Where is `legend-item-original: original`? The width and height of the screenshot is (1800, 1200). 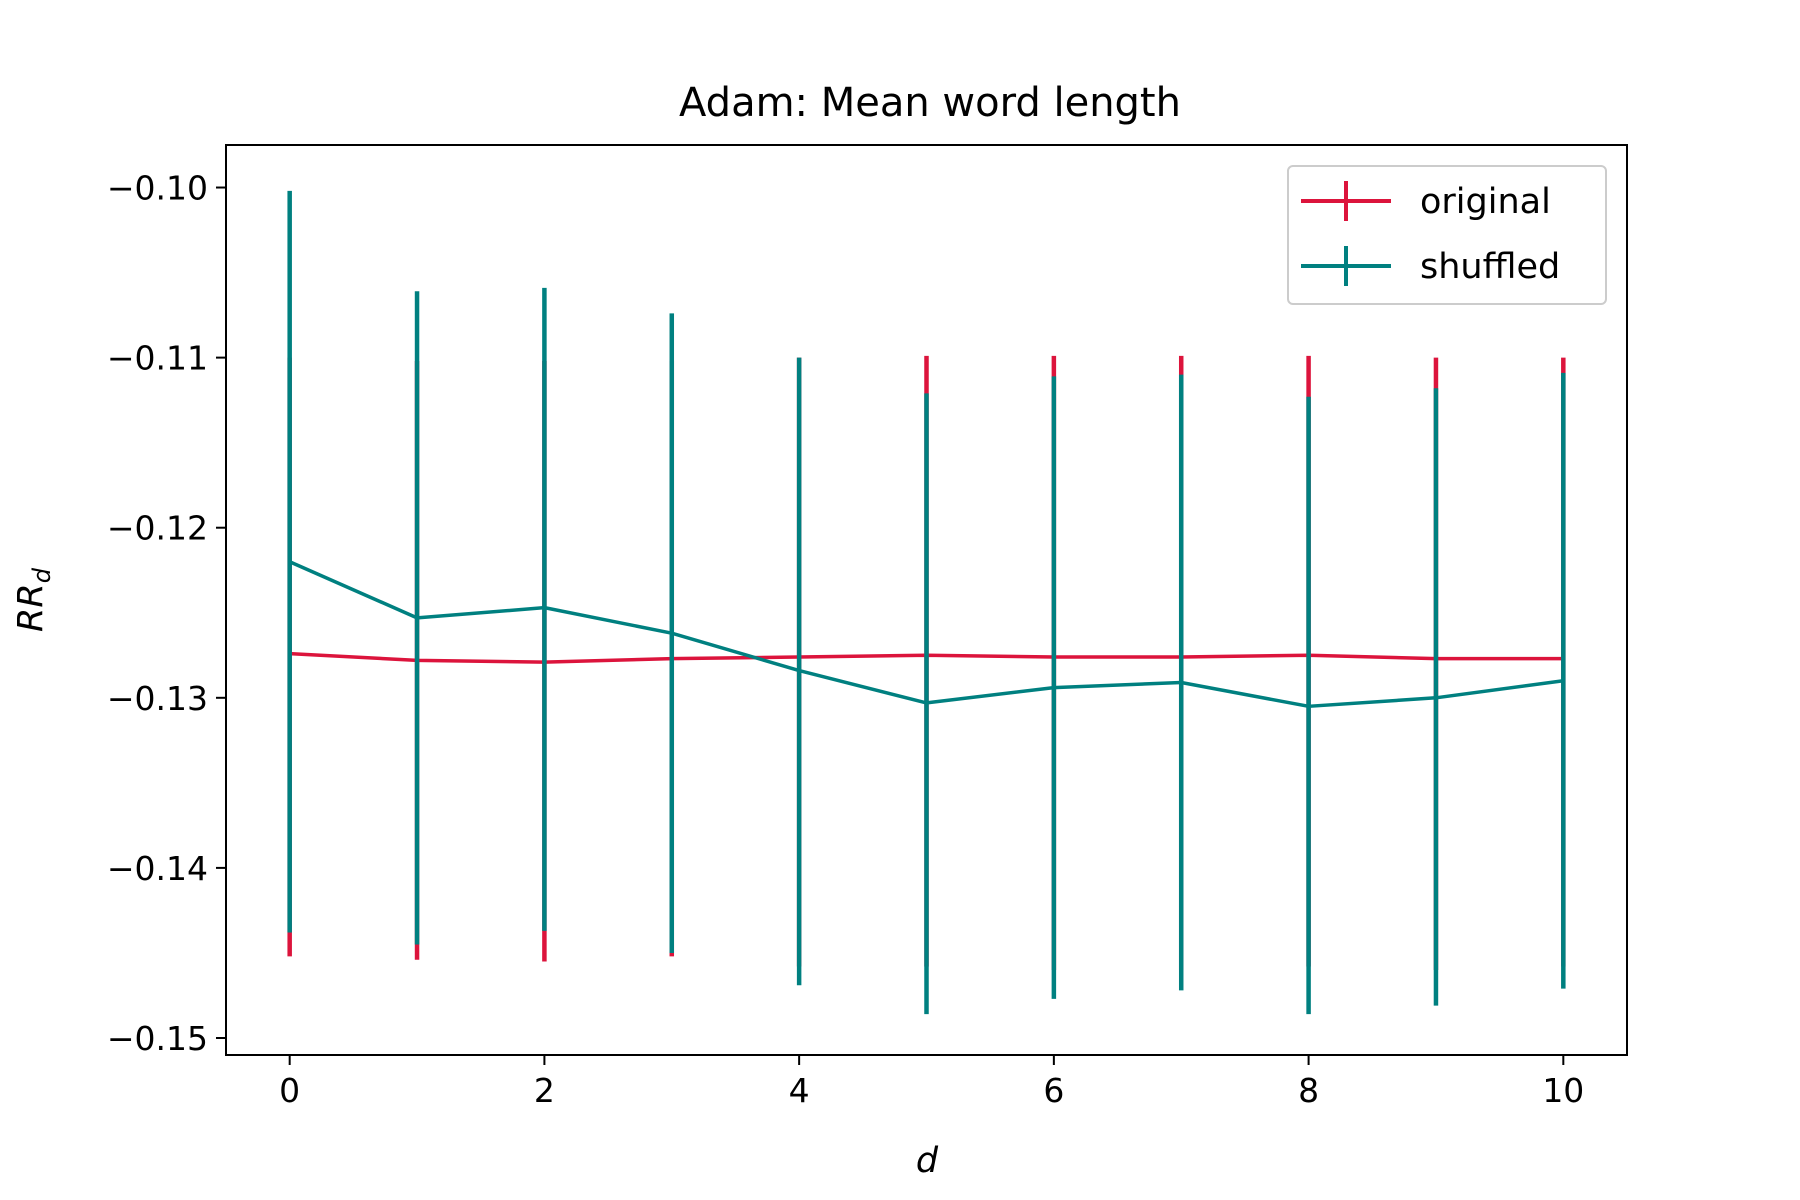 legend-item-original: original is located at coordinates (1426, 201).